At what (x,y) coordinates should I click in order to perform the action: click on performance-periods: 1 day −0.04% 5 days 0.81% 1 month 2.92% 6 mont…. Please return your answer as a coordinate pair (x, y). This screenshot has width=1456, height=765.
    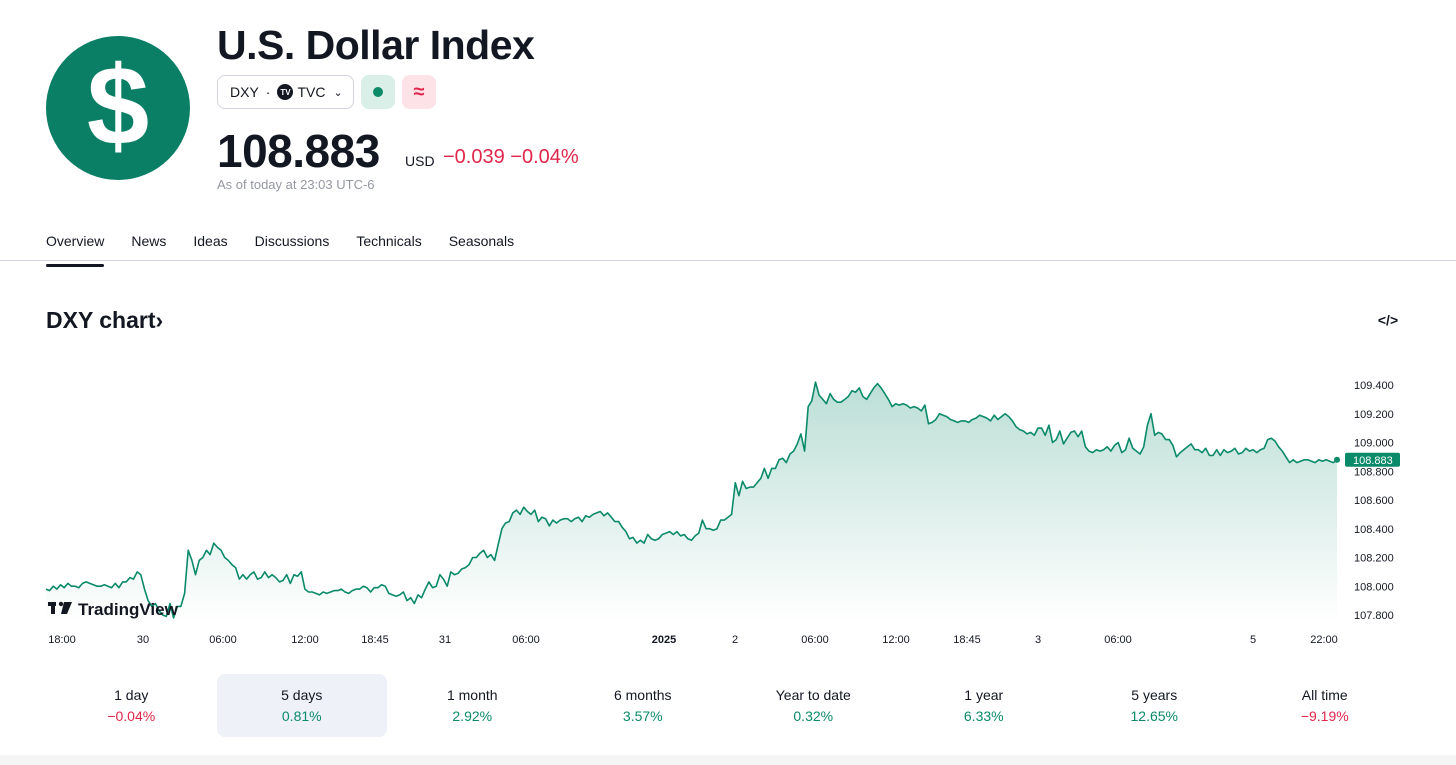
    Looking at the image, I should click on (728, 705).